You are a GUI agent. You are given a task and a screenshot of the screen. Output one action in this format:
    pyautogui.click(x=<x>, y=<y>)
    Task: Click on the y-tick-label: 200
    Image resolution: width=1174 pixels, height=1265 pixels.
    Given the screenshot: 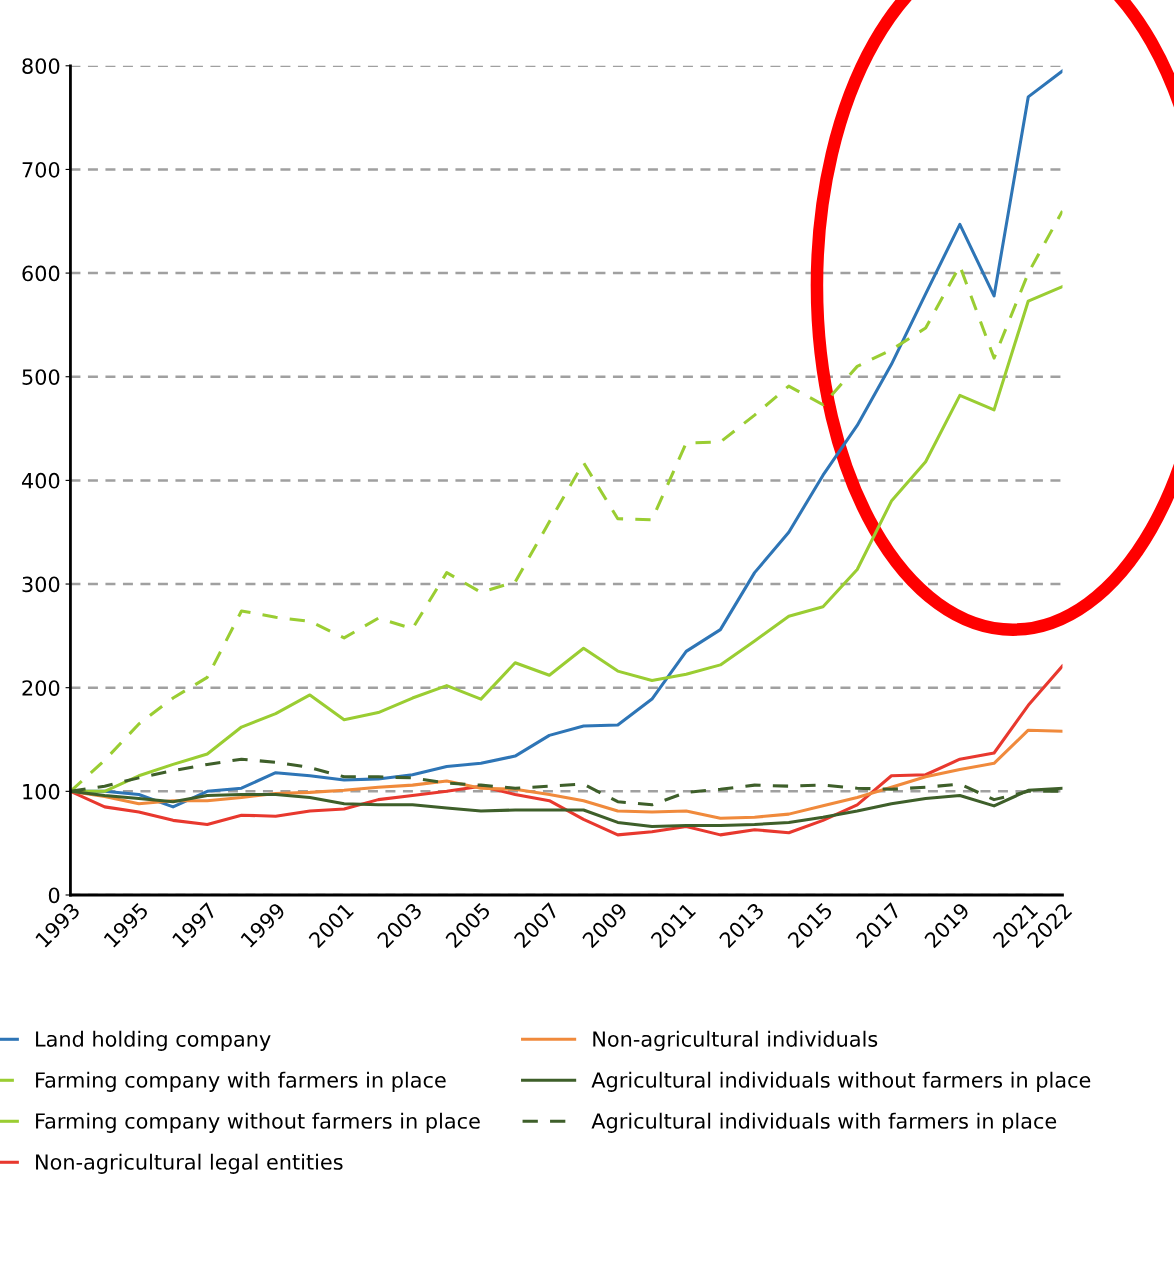 What is the action you would take?
    pyautogui.click(x=41, y=688)
    